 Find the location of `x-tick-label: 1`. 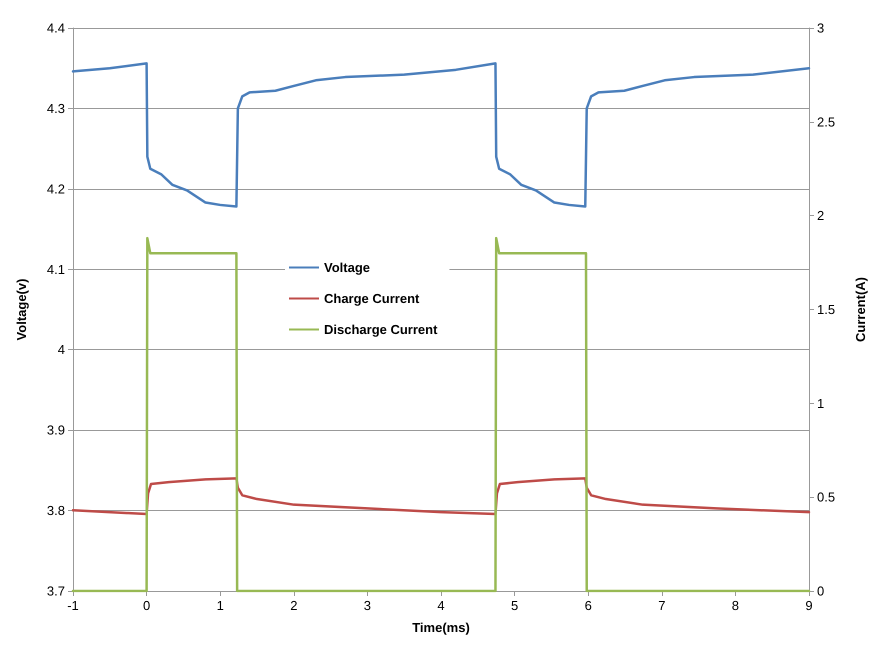

x-tick-label: 1 is located at coordinates (220, 605).